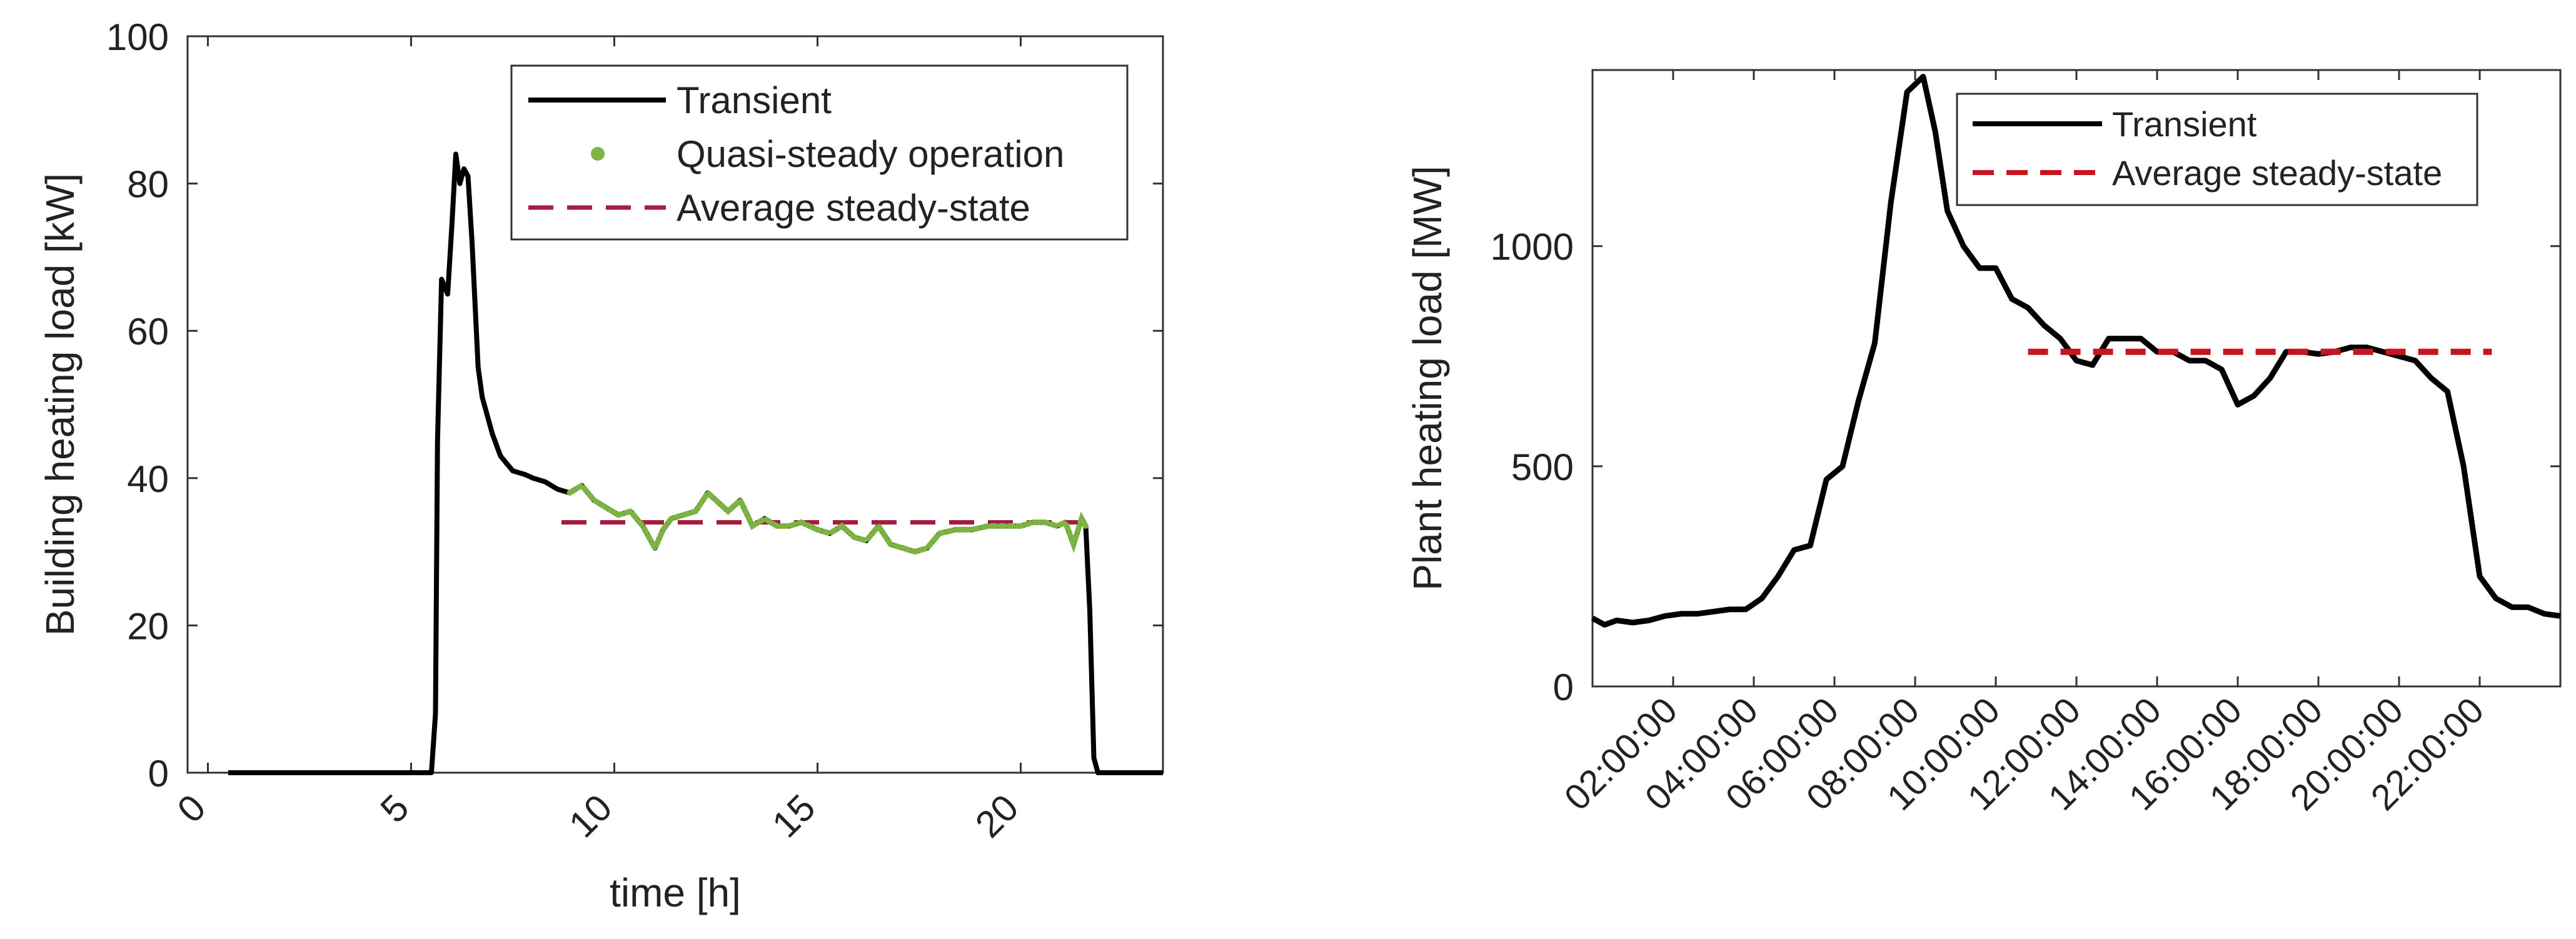  Describe the element at coordinates (1427, 378) in the screenshot. I see `right-y-axis-label: Plant heating load [MW]` at that location.